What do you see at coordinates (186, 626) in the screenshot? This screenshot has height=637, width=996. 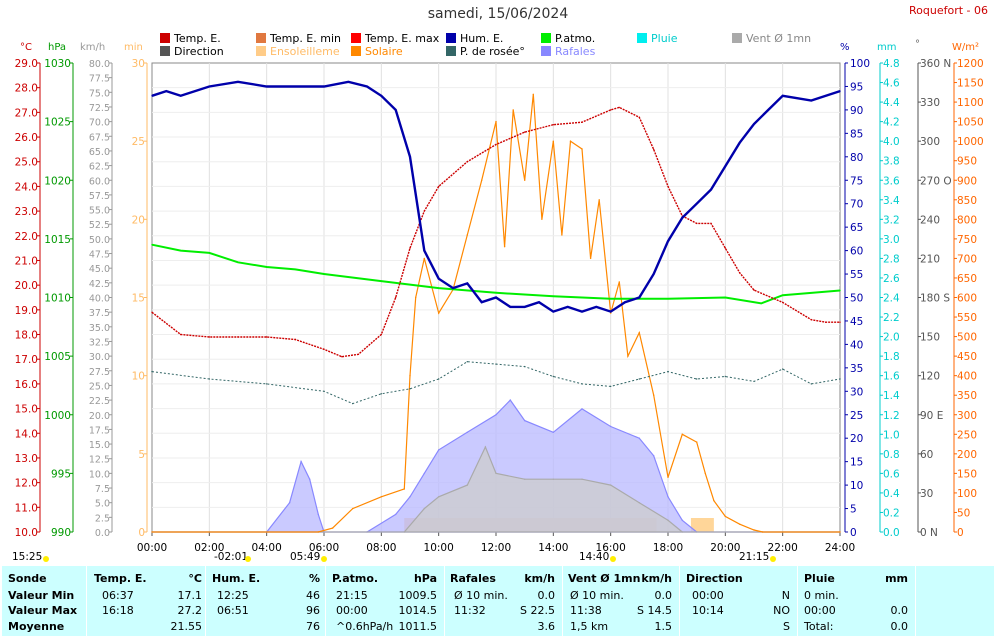 I see `summary-cell-temp-val: 21.55` at bounding box center [186, 626].